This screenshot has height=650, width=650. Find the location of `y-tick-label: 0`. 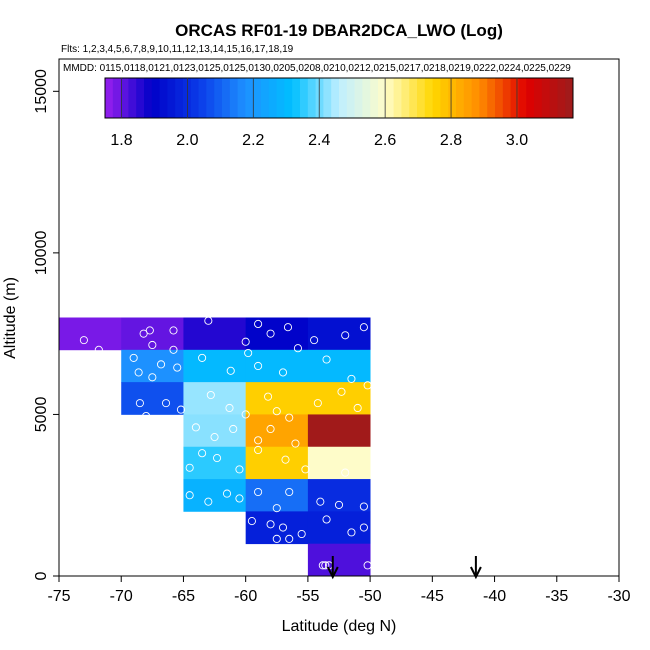

y-tick-label: 0 is located at coordinates (41, 575).